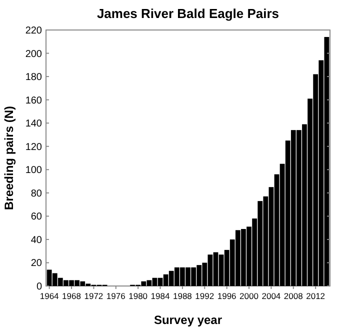 This screenshot has height=332, width=340. What do you see at coordinates (116, 296) in the screenshot?
I see `x-tick-label: 1976` at bounding box center [116, 296].